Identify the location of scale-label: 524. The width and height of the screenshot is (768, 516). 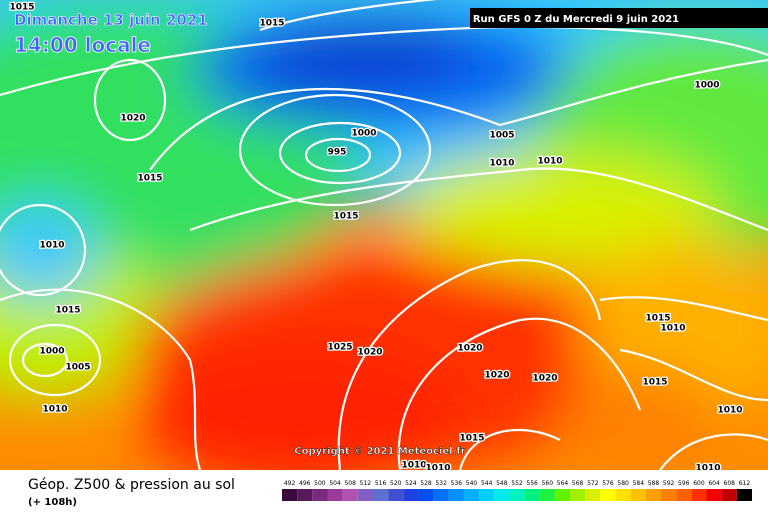
(411, 483).